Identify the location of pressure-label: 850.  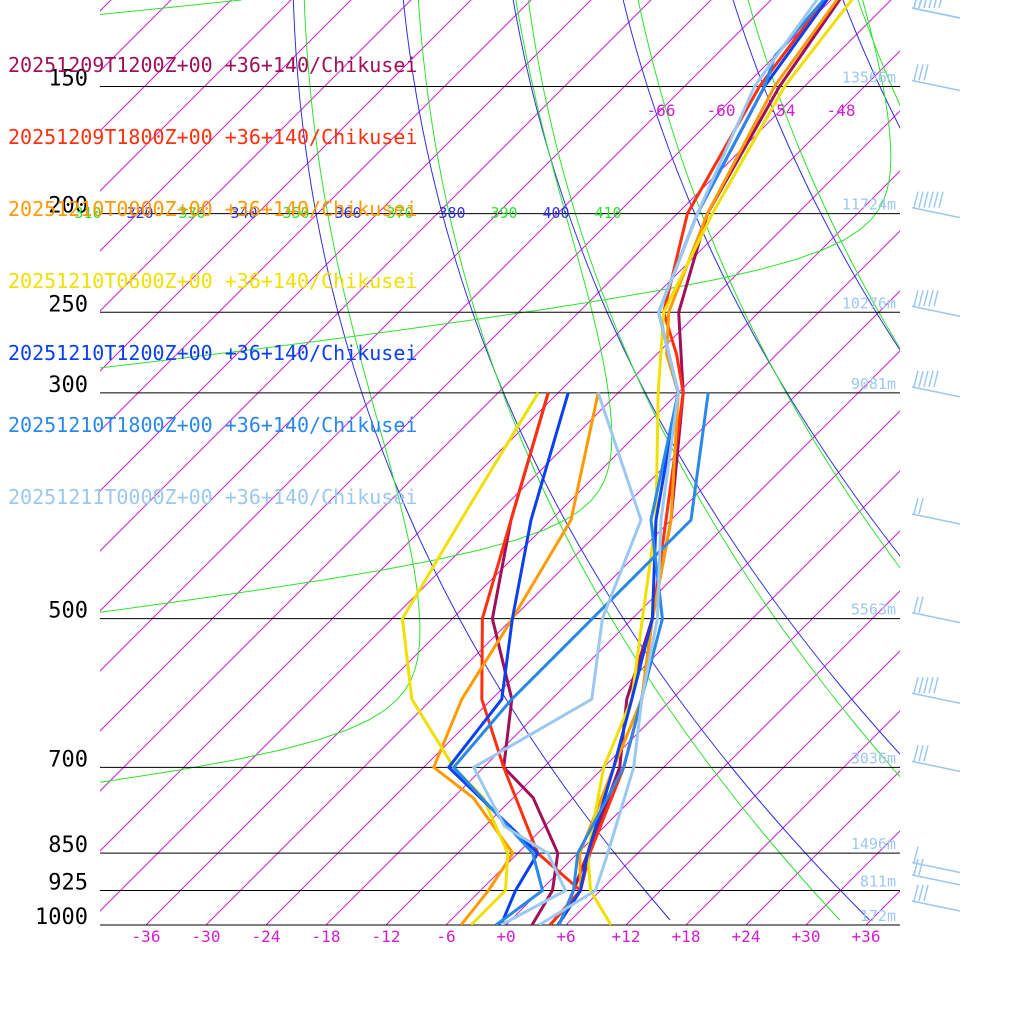
(68, 845).